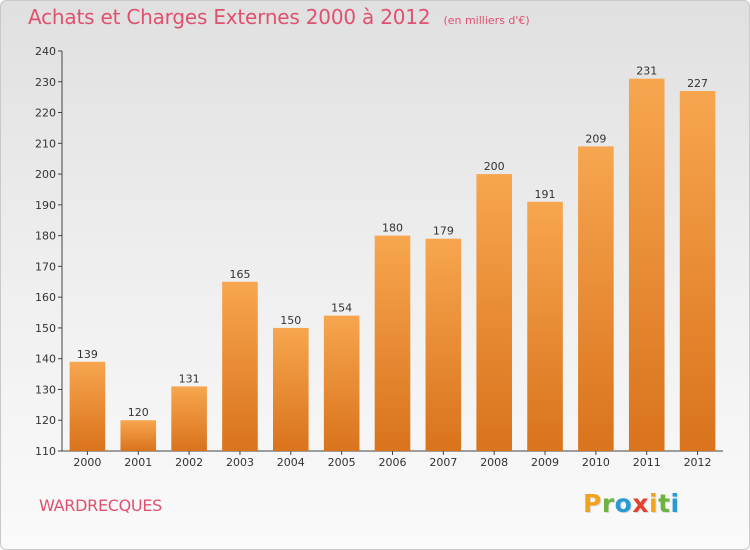 Image resolution: width=750 pixels, height=550 pixels. Describe the element at coordinates (646, 71) in the screenshot. I see `value-label: 231` at that location.